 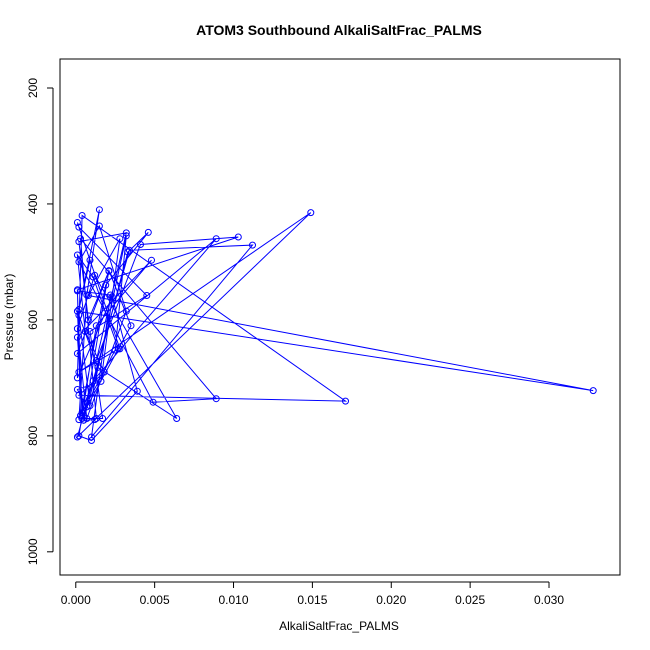 What do you see at coordinates (76, 600) in the screenshot?
I see `x-tick-label: 0.000` at bounding box center [76, 600].